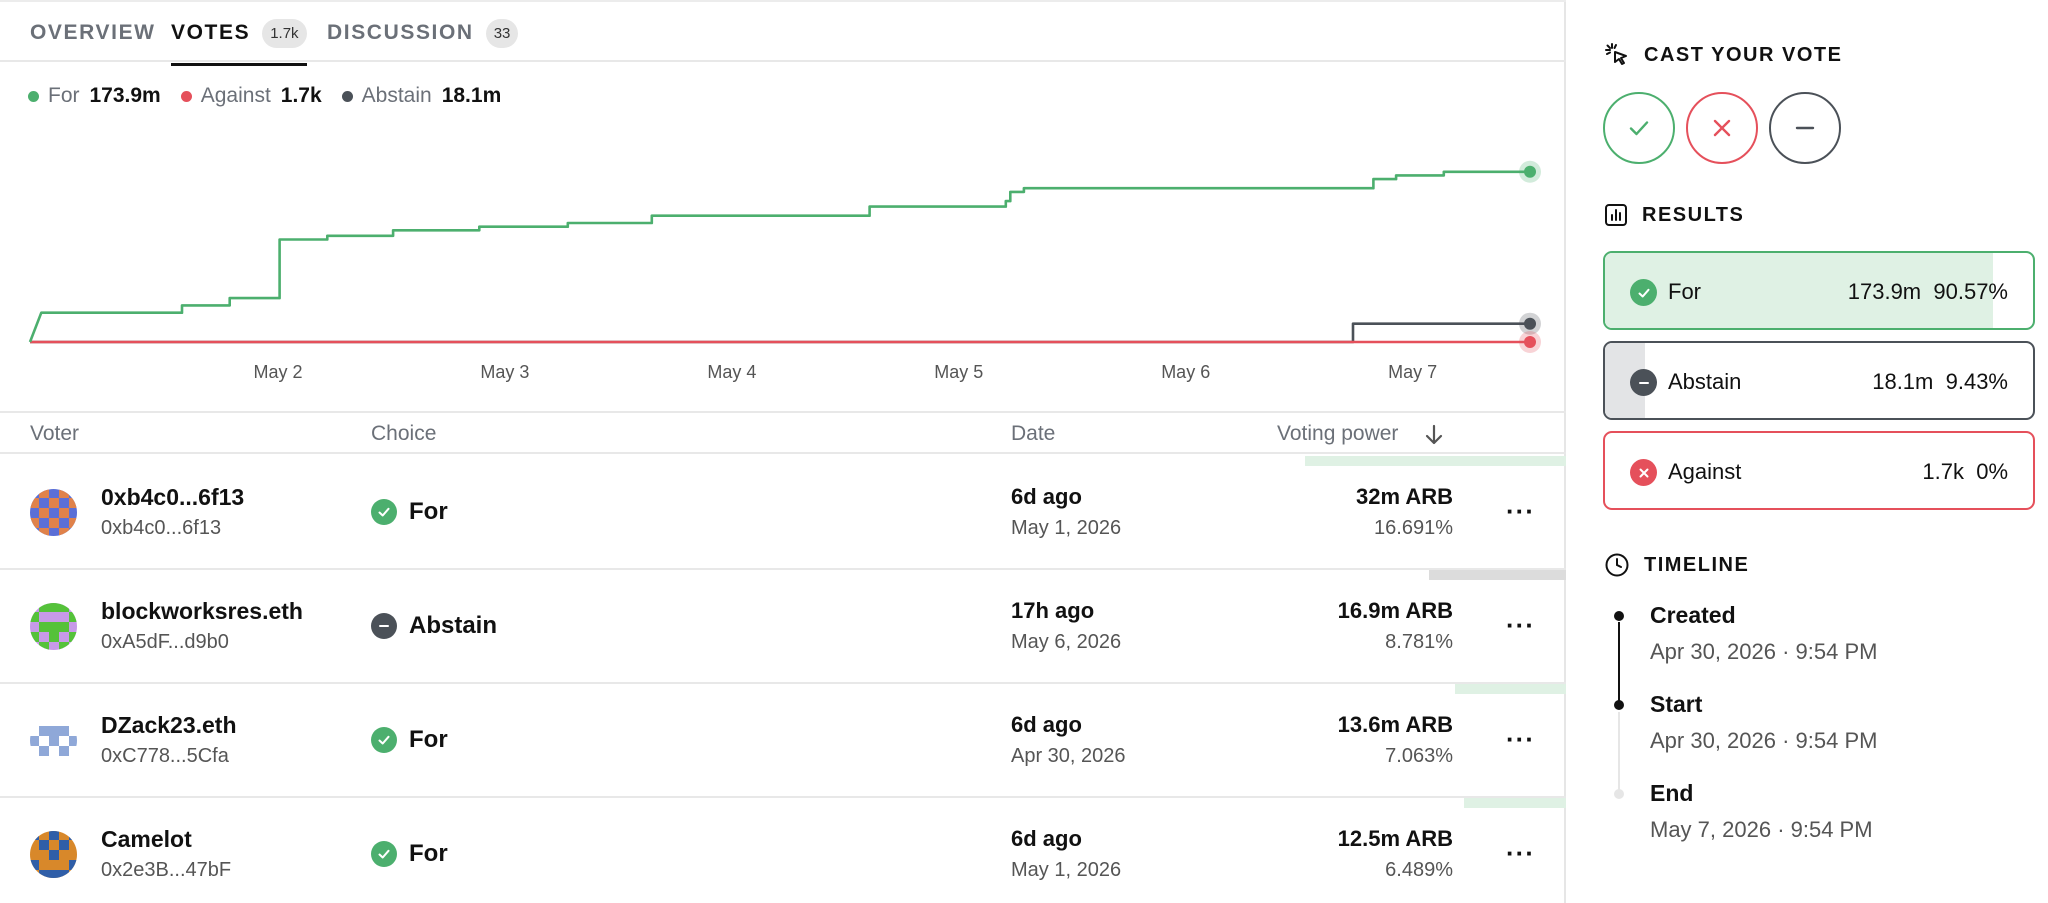 This screenshot has height=903, width=2048. What do you see at coordinates (1940, 382) in the screenshot?
I see `result-abstain-value: 18.1m 9.43%` at bounding box center [1940, 382].